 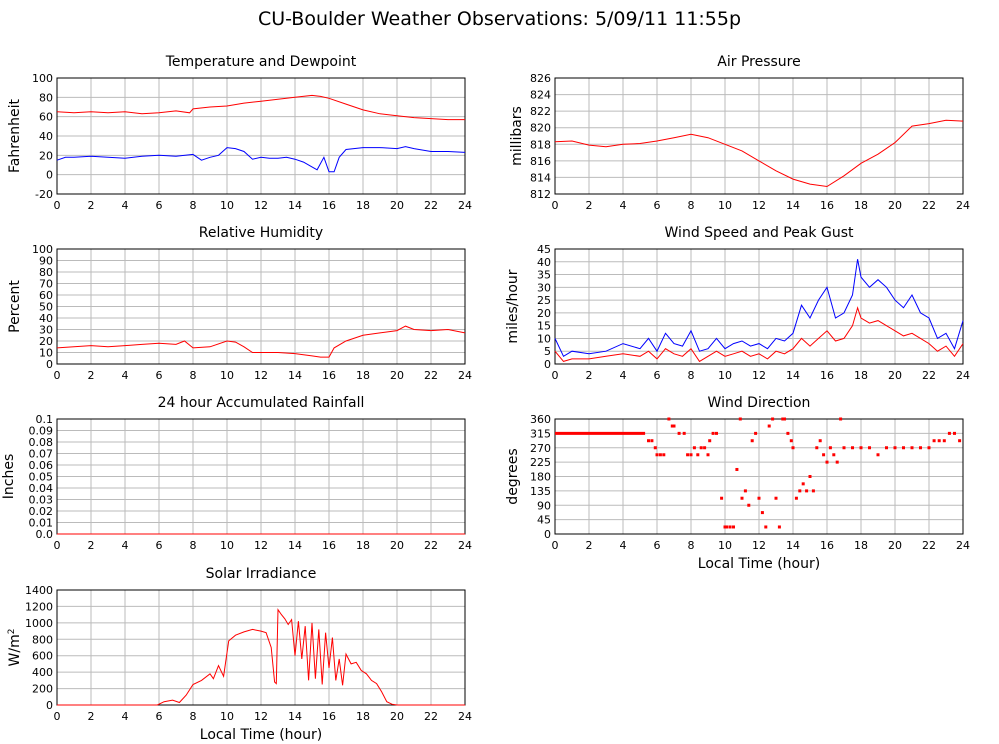 I want to click on y-tick-label: 50, so click(x=46, y=307).